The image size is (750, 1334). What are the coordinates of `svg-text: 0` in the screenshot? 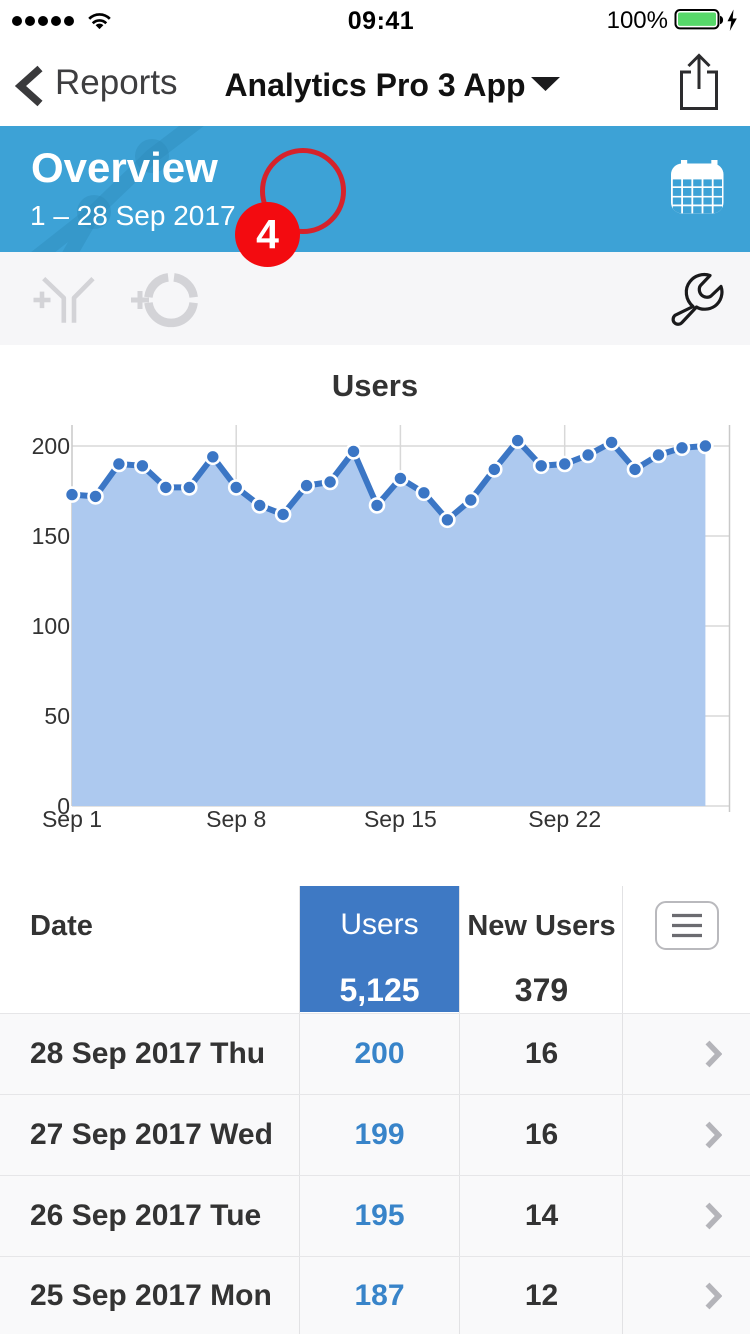 It's located at (63, 806).